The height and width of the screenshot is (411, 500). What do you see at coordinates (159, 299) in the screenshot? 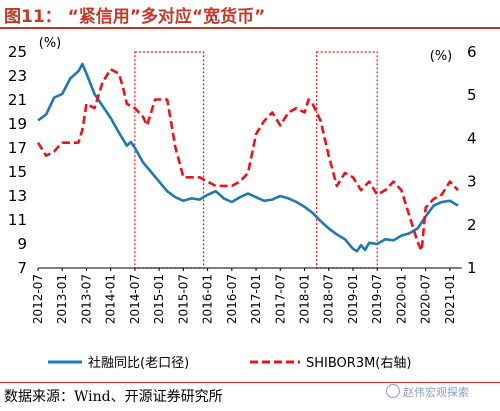
I see `x-tick-label: 2015-01` at bounding box center [159, 299].